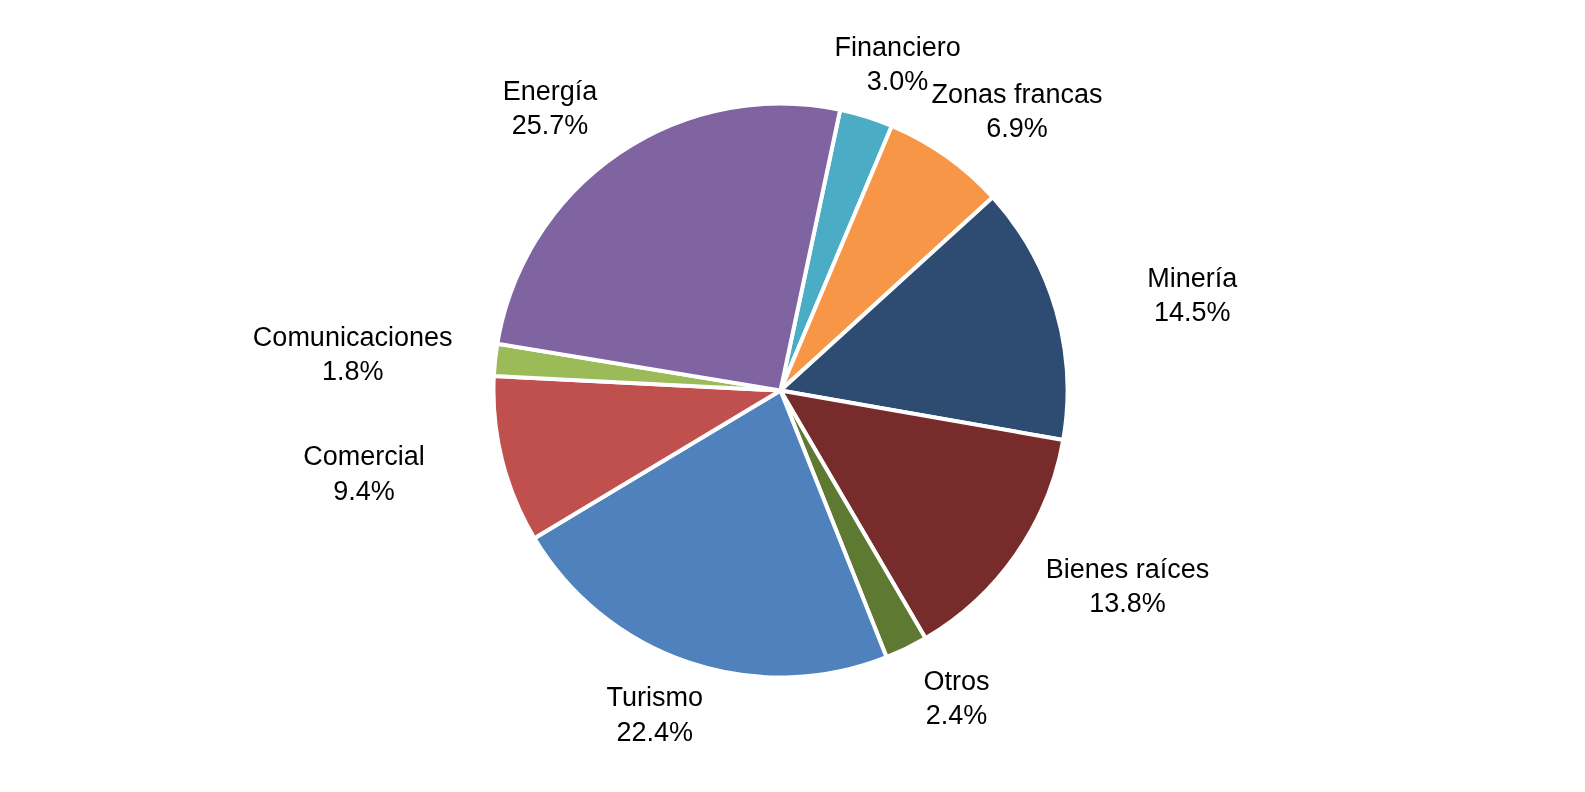 Image resolution: width=1585 pixels, height=792 pixels. What do you see at coordinates (1017, 93) in the screenshot?
I see `slice-label: Zonas francas` at bounding box center [1017, 93].